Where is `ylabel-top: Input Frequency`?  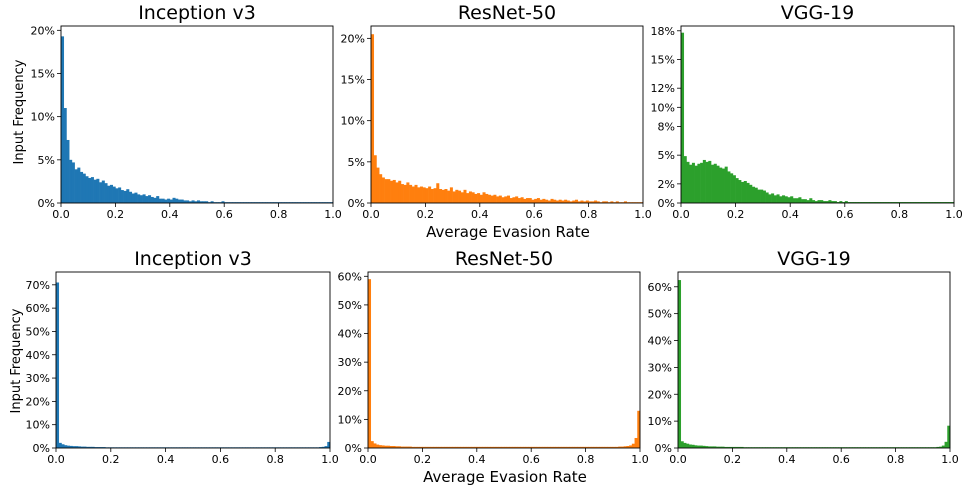
ylabel-top: Input Frequency is located at coordinates (19, 111).